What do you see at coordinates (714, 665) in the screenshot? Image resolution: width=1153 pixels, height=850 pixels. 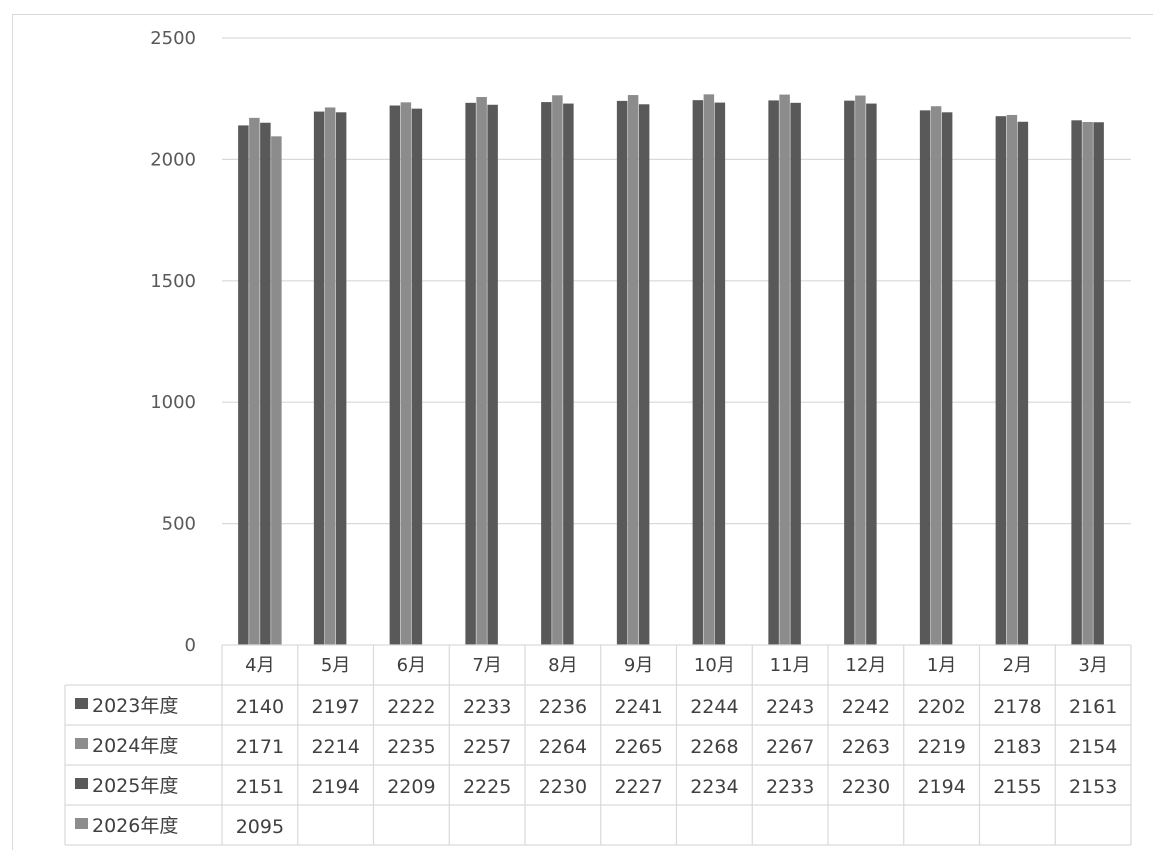 I see `x-category-label: 10月` at bounding box center [714, 665].